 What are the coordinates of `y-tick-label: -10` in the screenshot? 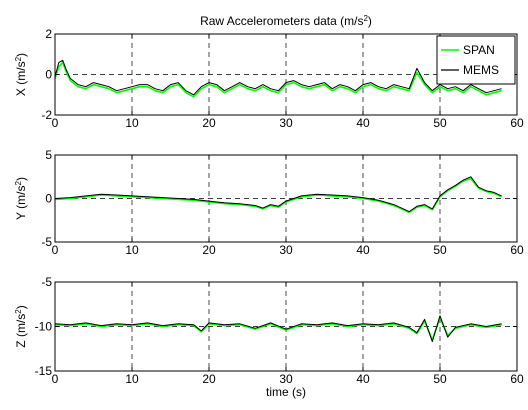 It's located at (44, 327).